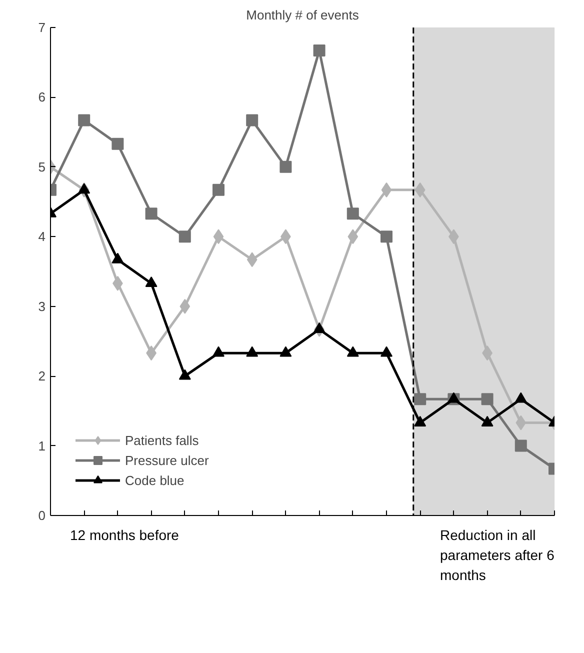  Describe the element at coordinates (42, 27) in the screenshot. I see `y-tick-label: 7` at that location.